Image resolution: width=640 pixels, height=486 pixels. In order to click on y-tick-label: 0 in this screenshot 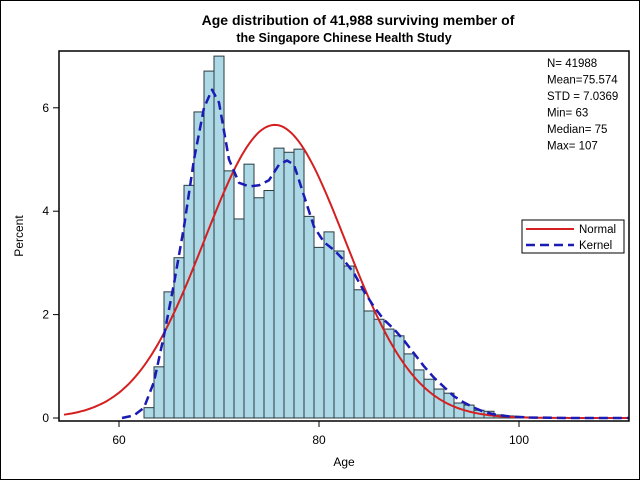, I will do `click(45, 418)`.